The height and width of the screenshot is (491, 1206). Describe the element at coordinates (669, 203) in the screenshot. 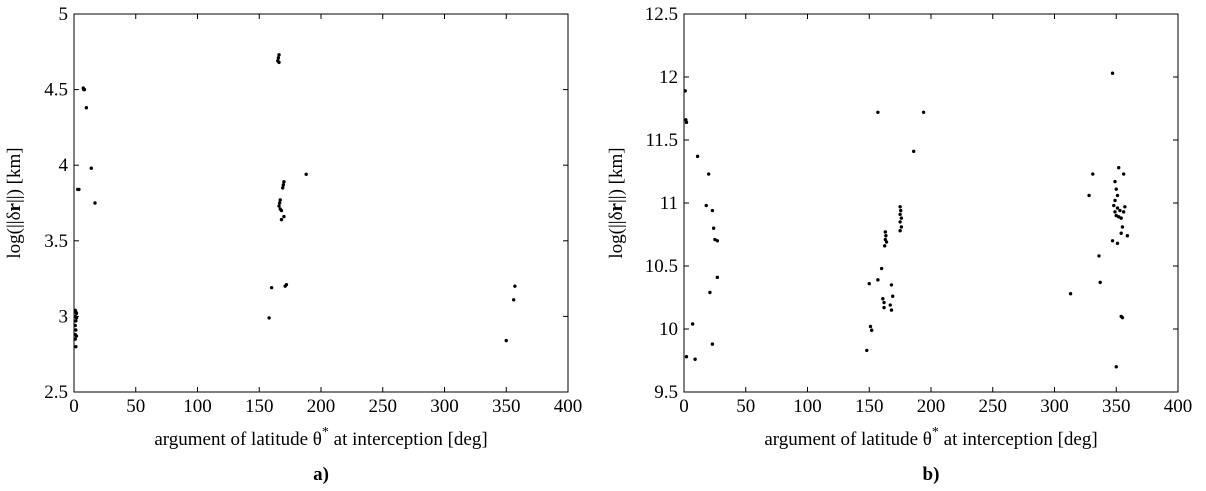

I see `y-tick-label: 11` at that location.